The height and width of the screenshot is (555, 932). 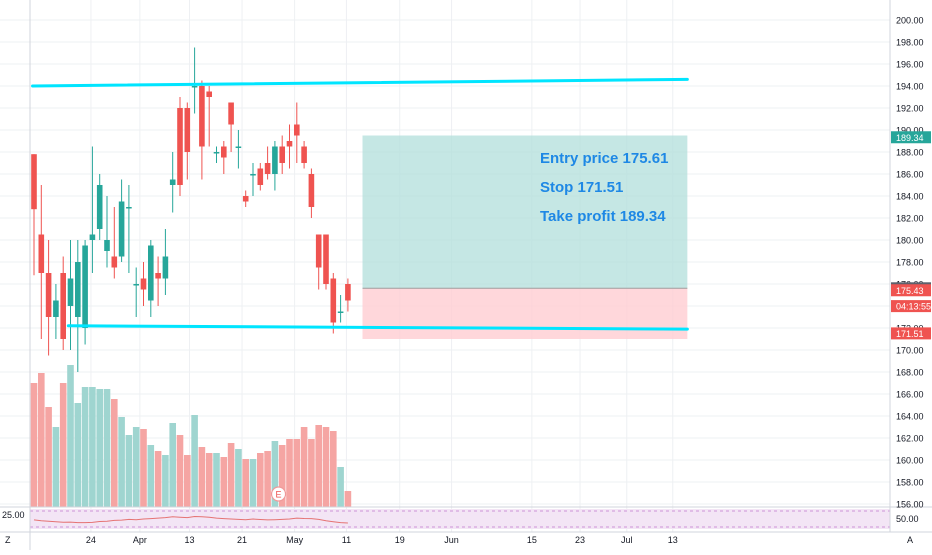 What do you see at coordinates (913, 307) in the screenshot?
I see `price-label-text: 04:13:55` at bounding box center [913, 307].